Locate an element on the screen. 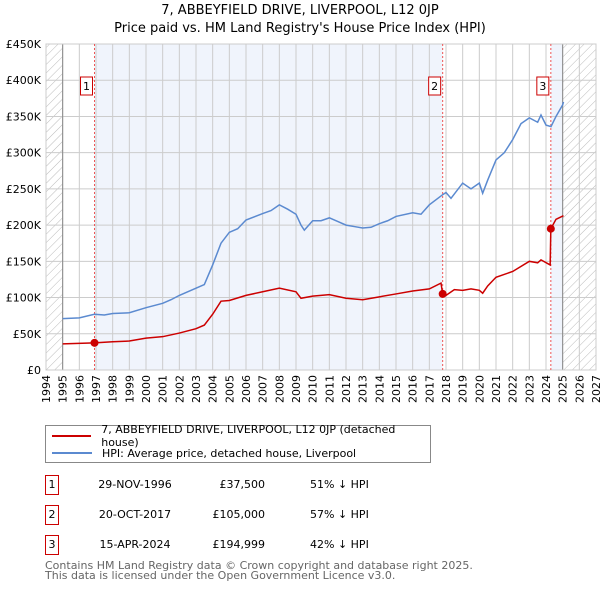 This screenshot has width=600, height=590. x-tick-label: 2013 is located at coordinates (363, 389).